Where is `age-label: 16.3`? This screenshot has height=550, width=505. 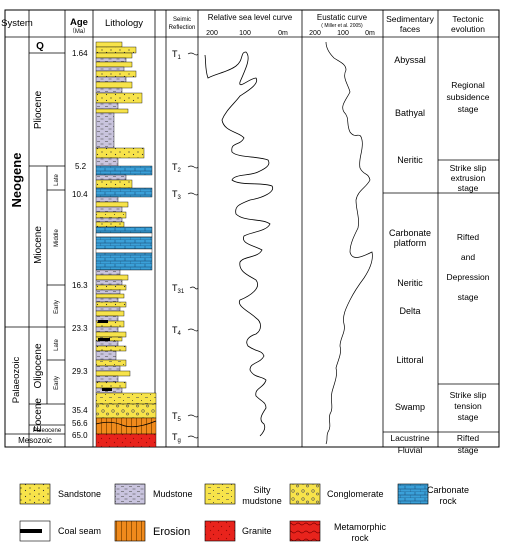
age-label: 16.3 is located at coordinates (80, 285).